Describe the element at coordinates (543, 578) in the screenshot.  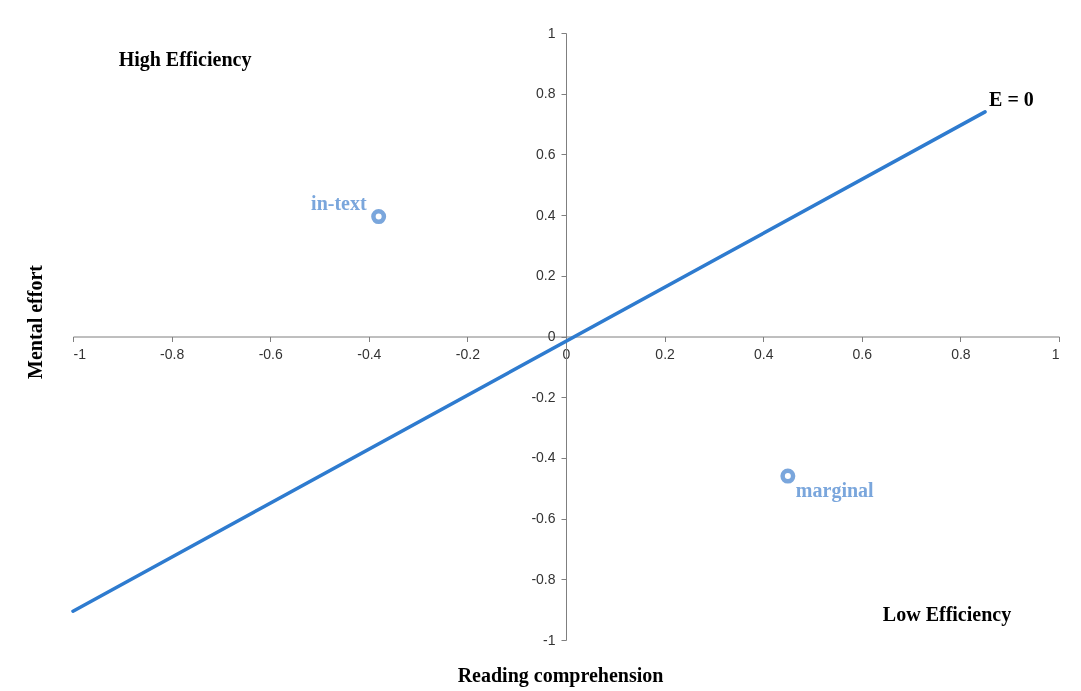
I see `y-tick-label: -0.8` at that location.